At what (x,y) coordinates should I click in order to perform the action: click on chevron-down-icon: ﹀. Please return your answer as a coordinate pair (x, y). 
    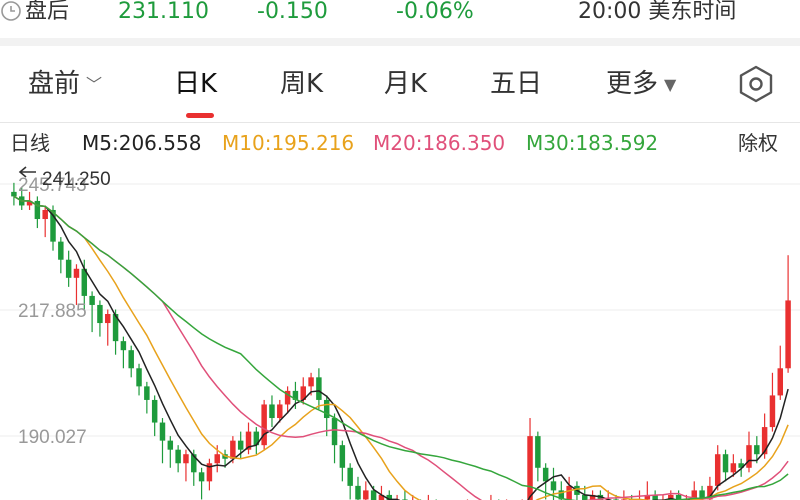
    Looking at the image, I should click on (94, 84).